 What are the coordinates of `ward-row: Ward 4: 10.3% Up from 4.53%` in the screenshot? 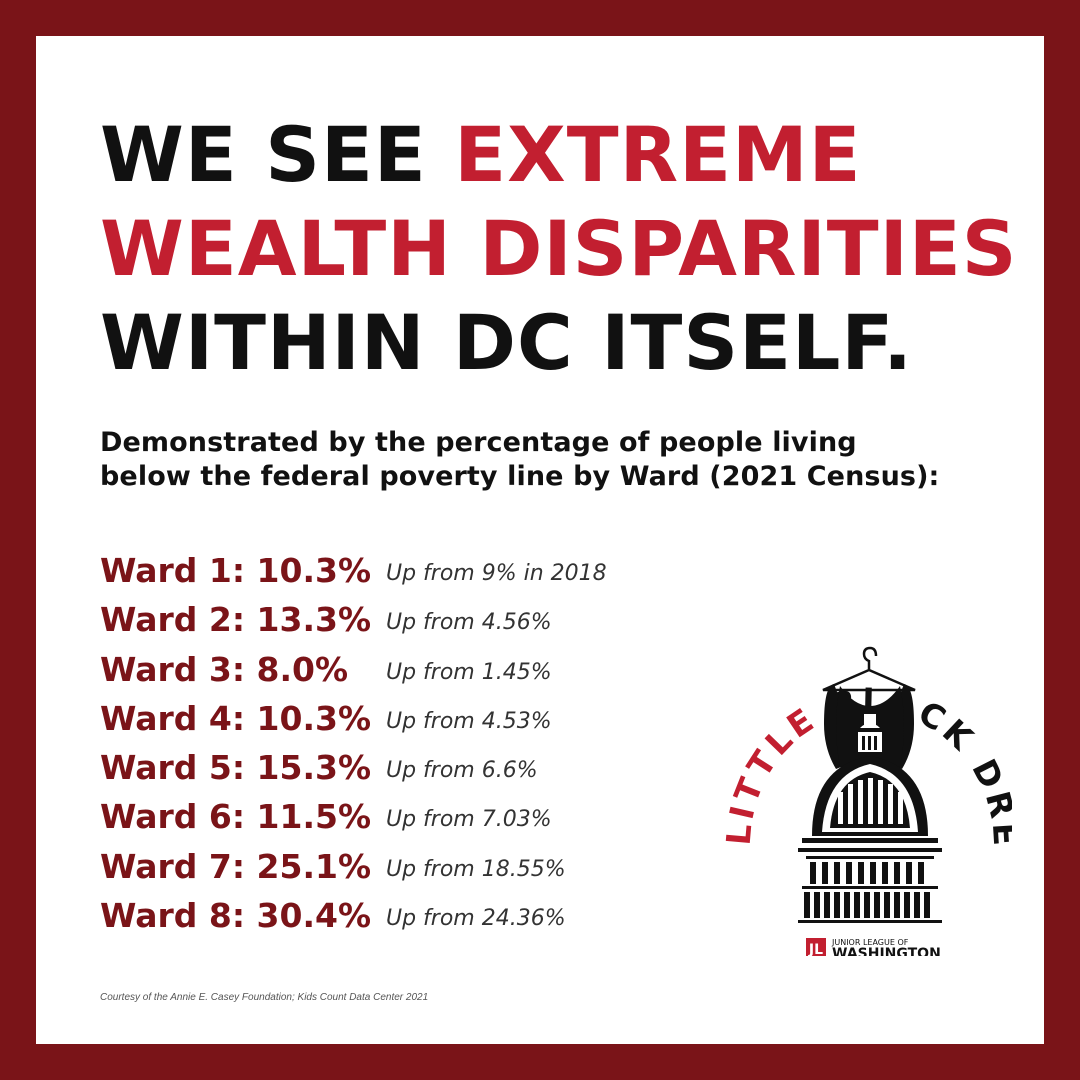 It's located at (400, 720).